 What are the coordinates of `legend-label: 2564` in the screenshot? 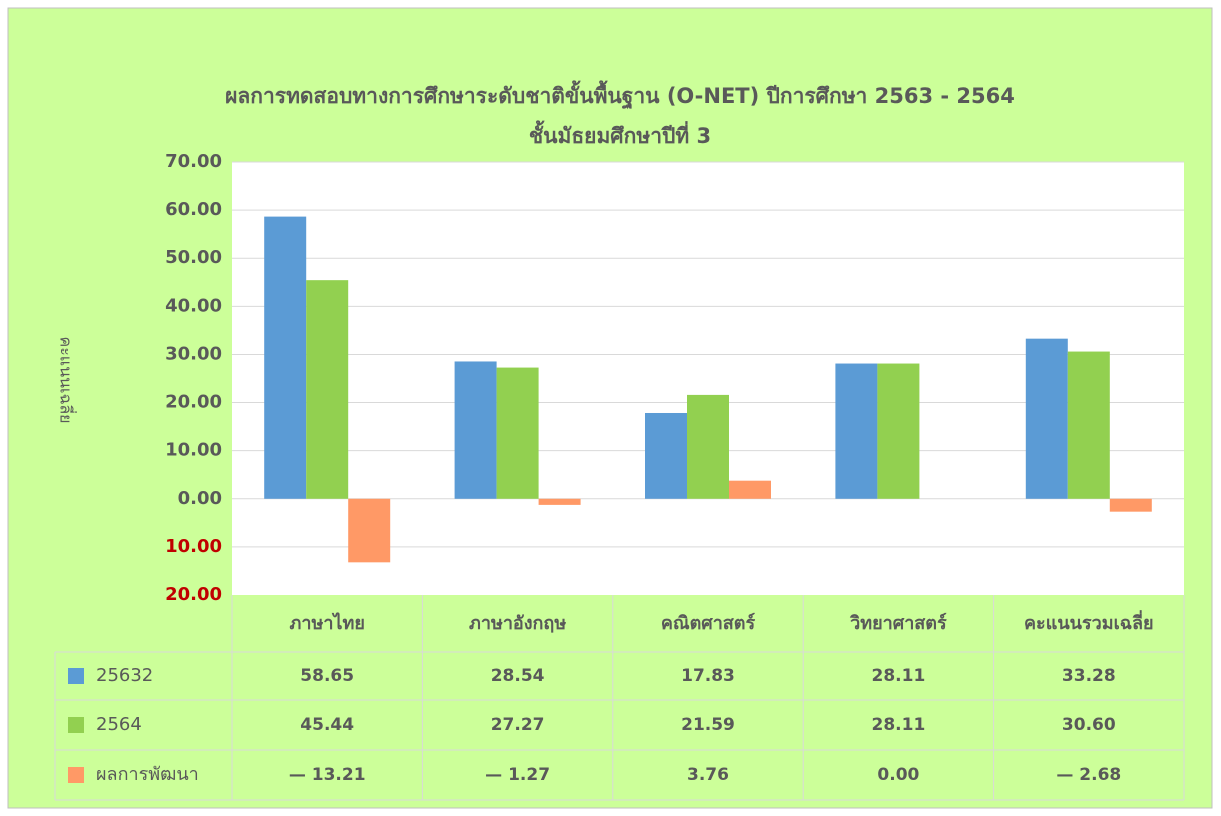 It's located at (119, 724).